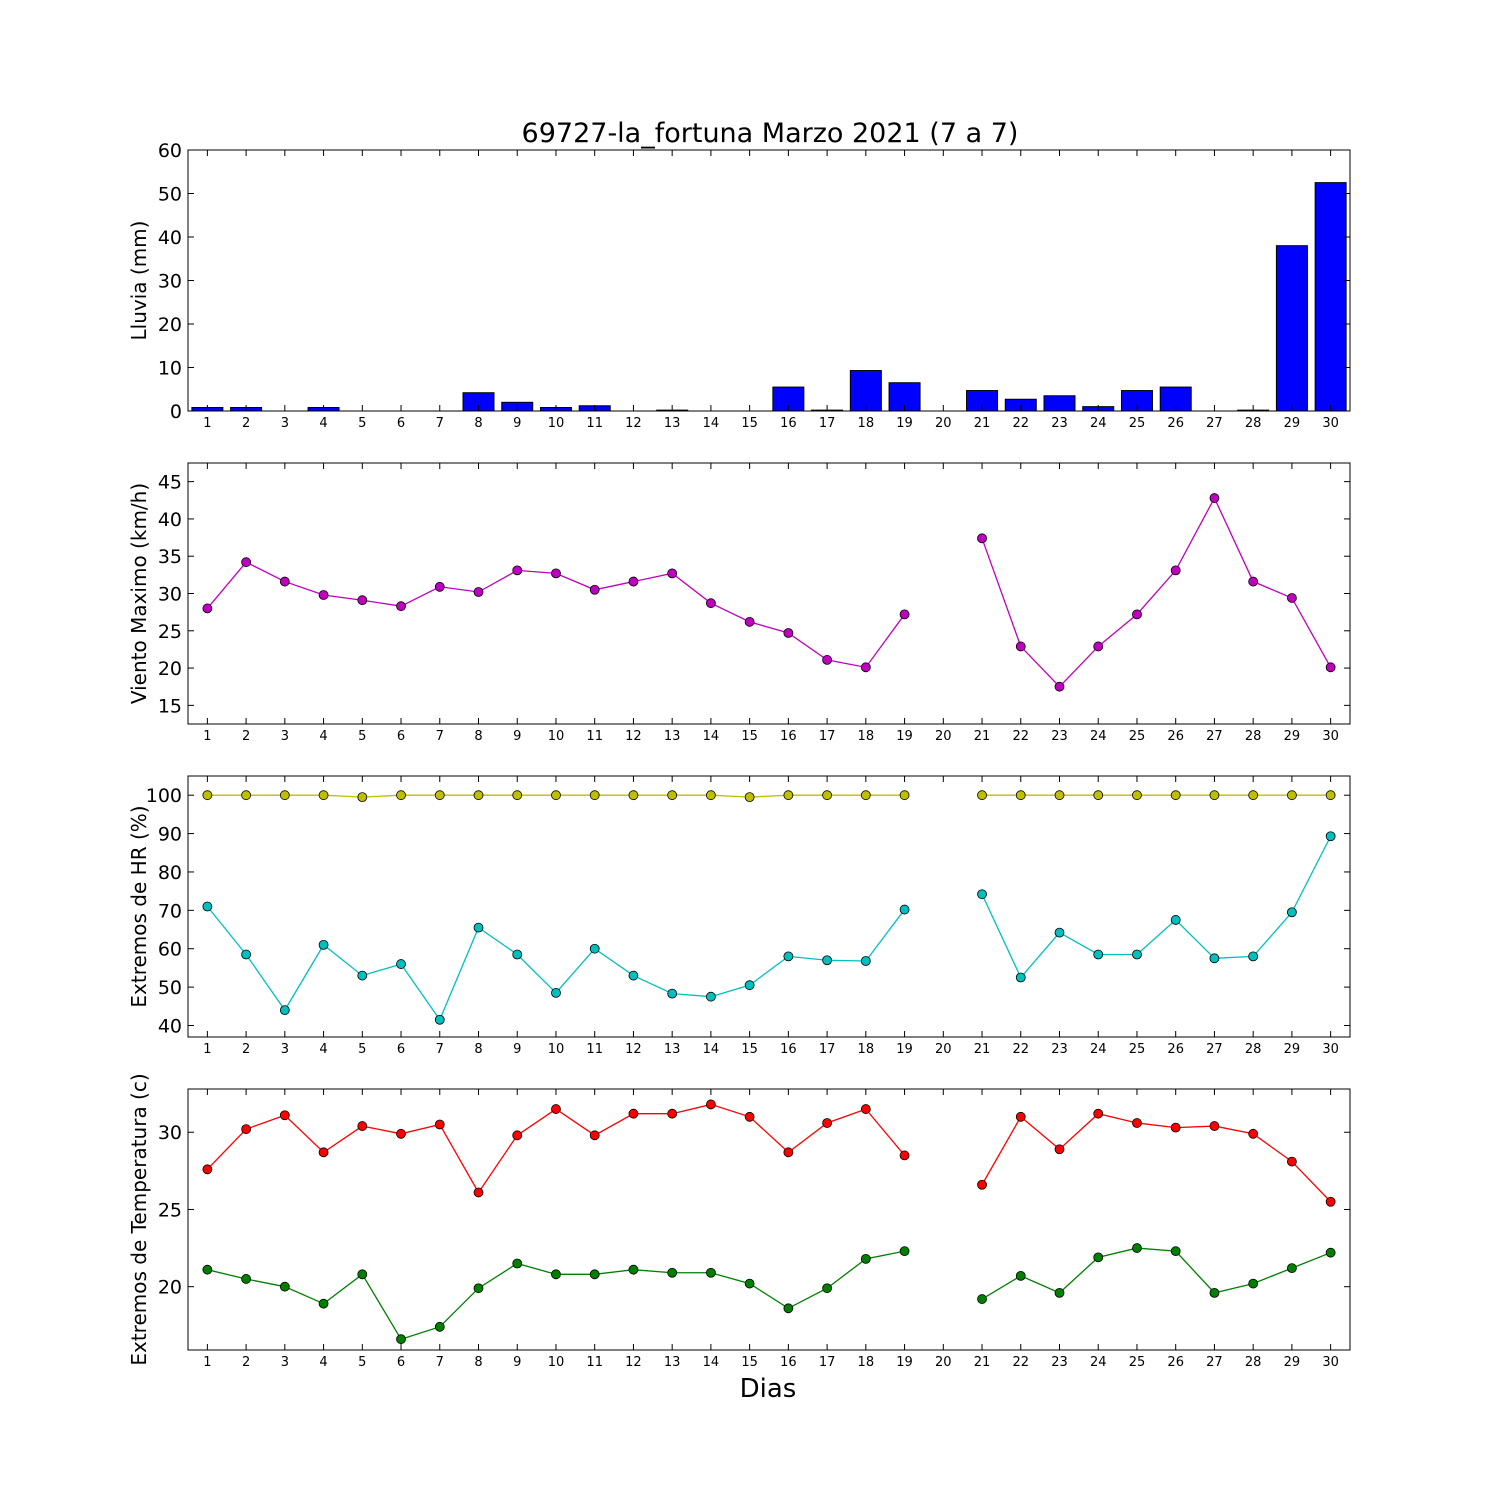 This screenshot has width=1500, height=1500. Describe the element at coordinates (1137, 1362) in the screenshot. I see `x-tick-label: 25` at that location.